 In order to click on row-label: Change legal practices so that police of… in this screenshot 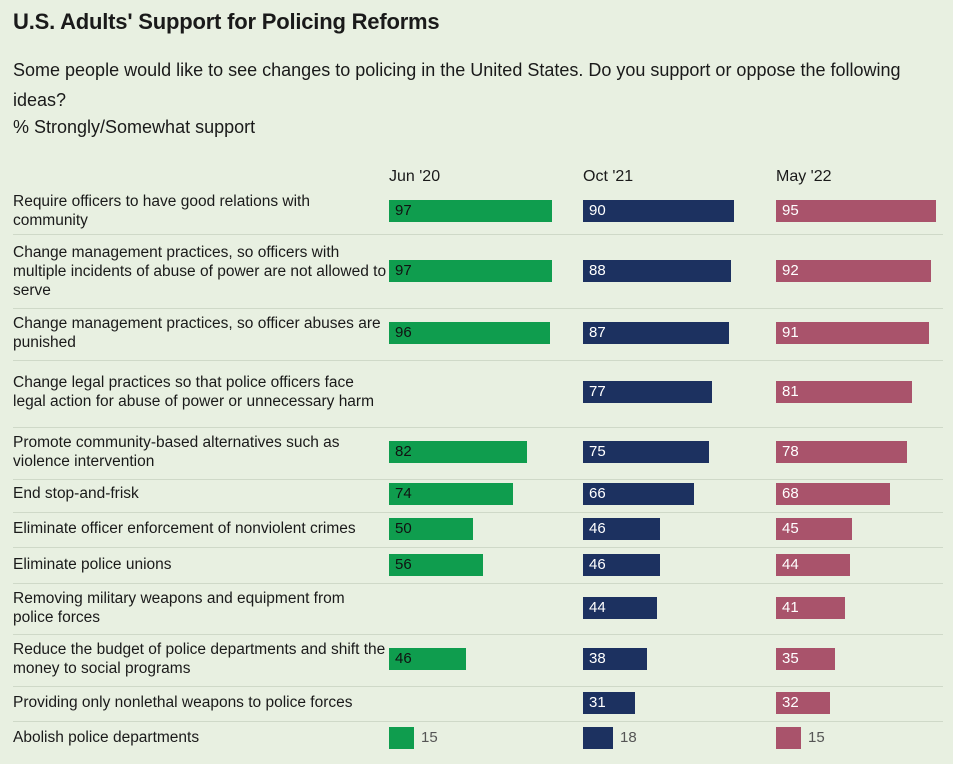, I will do `click(194, 392)`.